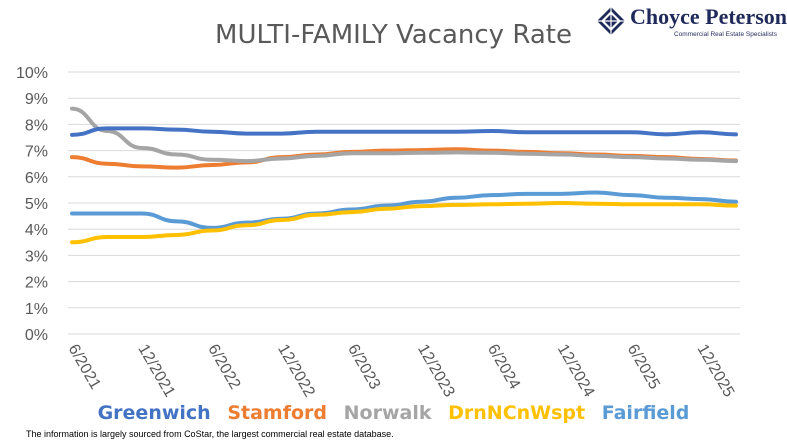 The height and width of the screenshot is (444, 787). What do you see at coordinates (36, 283) in the screenshot?
I see `y-tick-label: 2%` at bounding box center [36, 283].